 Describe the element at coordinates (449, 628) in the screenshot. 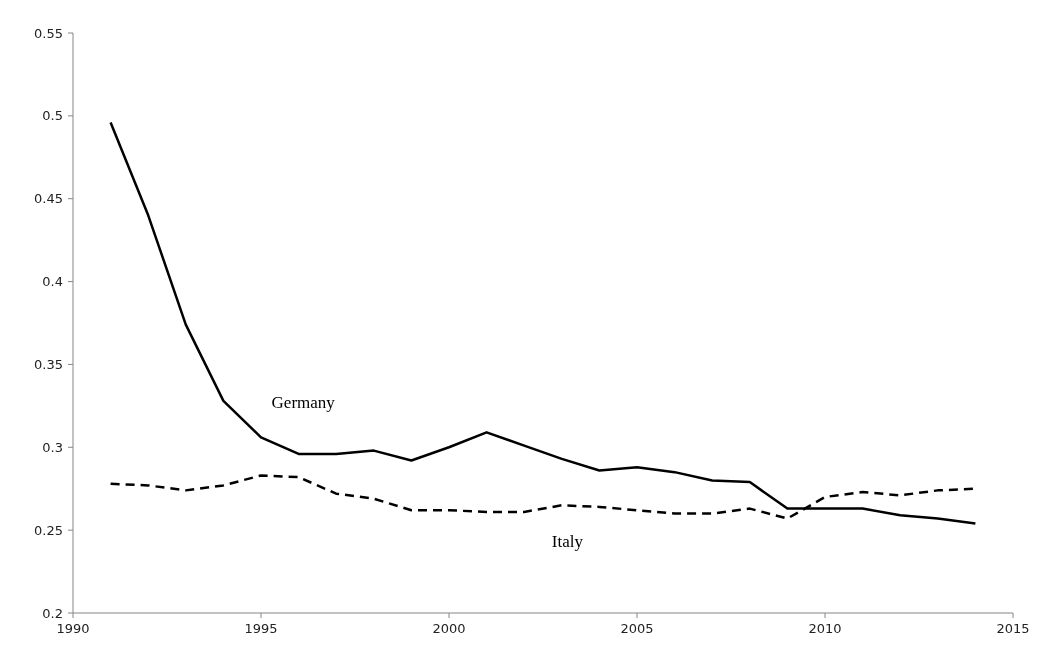

I see `x-tick-label: 2000` at that location.